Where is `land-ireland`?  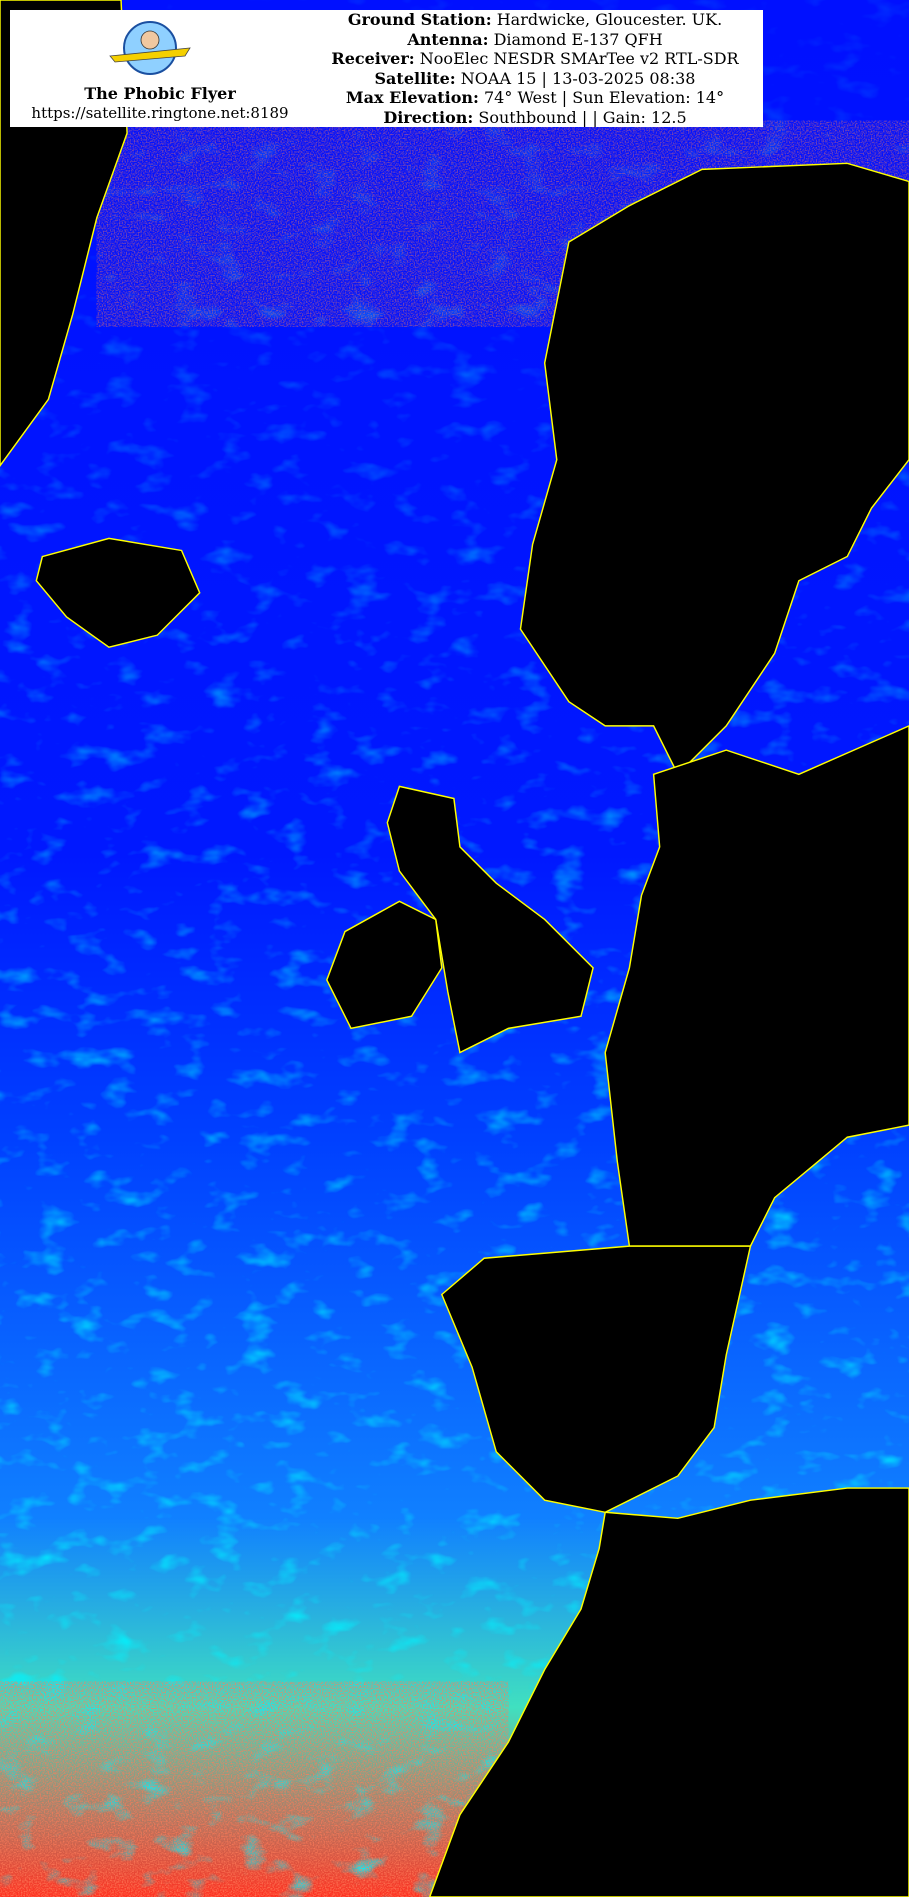
land-ireland is located at coordinates (384, 965).